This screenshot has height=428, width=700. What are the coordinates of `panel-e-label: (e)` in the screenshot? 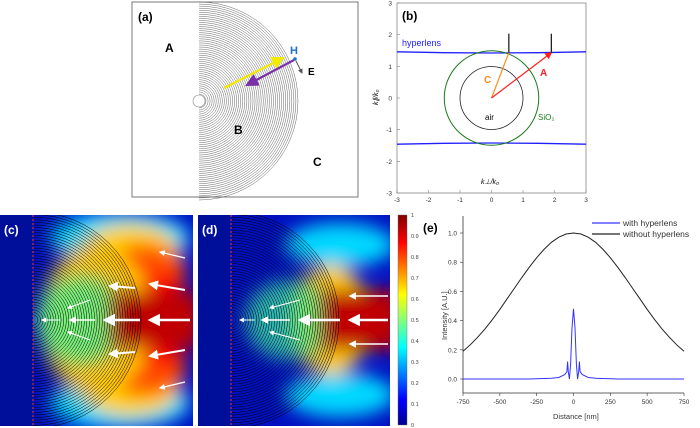 It's located at (430, 228).